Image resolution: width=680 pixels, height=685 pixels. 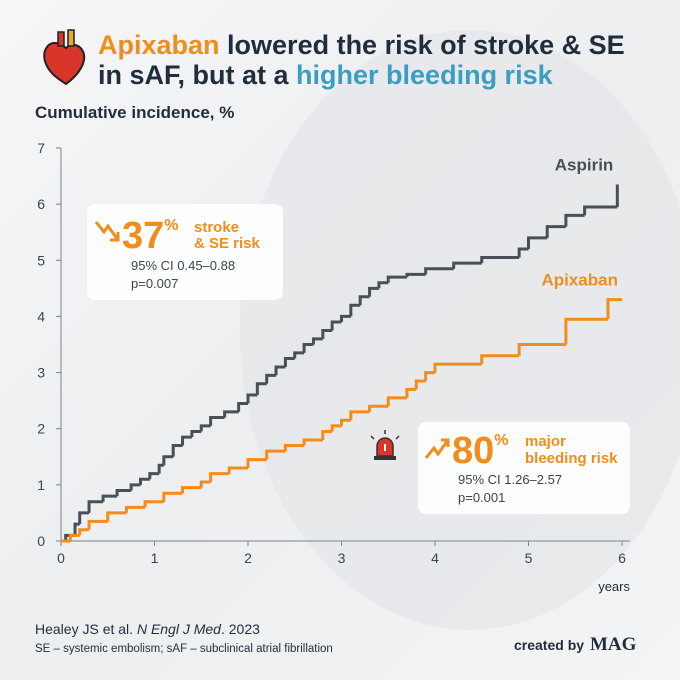 I want to click on down-arrow-icon, so click(x=107, y=231).